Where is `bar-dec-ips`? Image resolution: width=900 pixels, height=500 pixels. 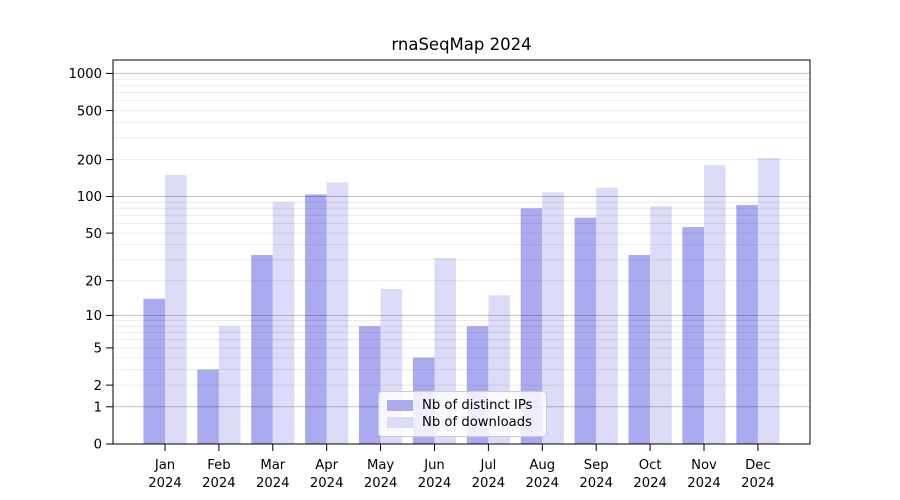
bar-dec-ips is located at coordinates (747, 324).